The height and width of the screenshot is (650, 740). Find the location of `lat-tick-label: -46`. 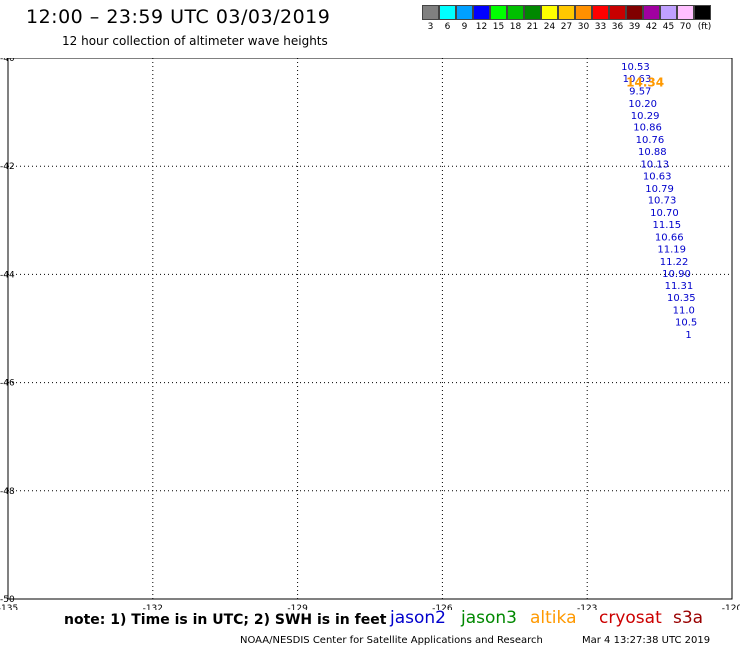

lat-tick-label: -46 is located at coordinates (7, 384).